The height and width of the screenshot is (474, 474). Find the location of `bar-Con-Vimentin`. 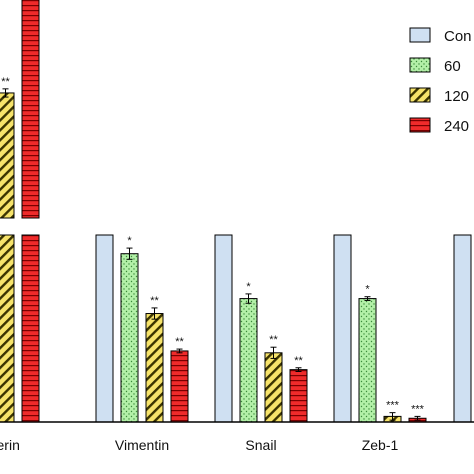

bar-Con-Vimentin is located at coordinates (104, 328).